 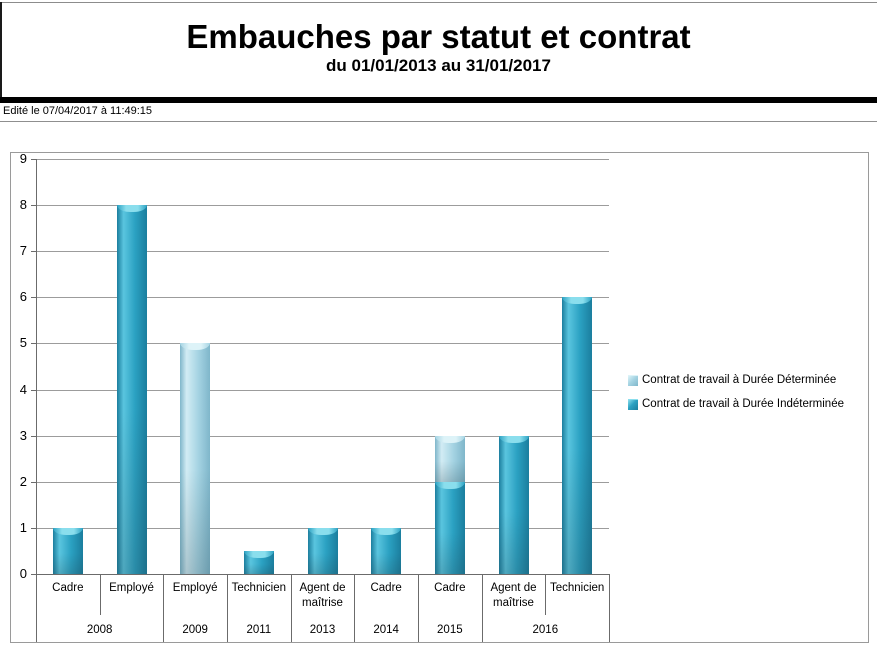 I want to click on x-axis-year-label: 2014, so click(x=386, y=630).